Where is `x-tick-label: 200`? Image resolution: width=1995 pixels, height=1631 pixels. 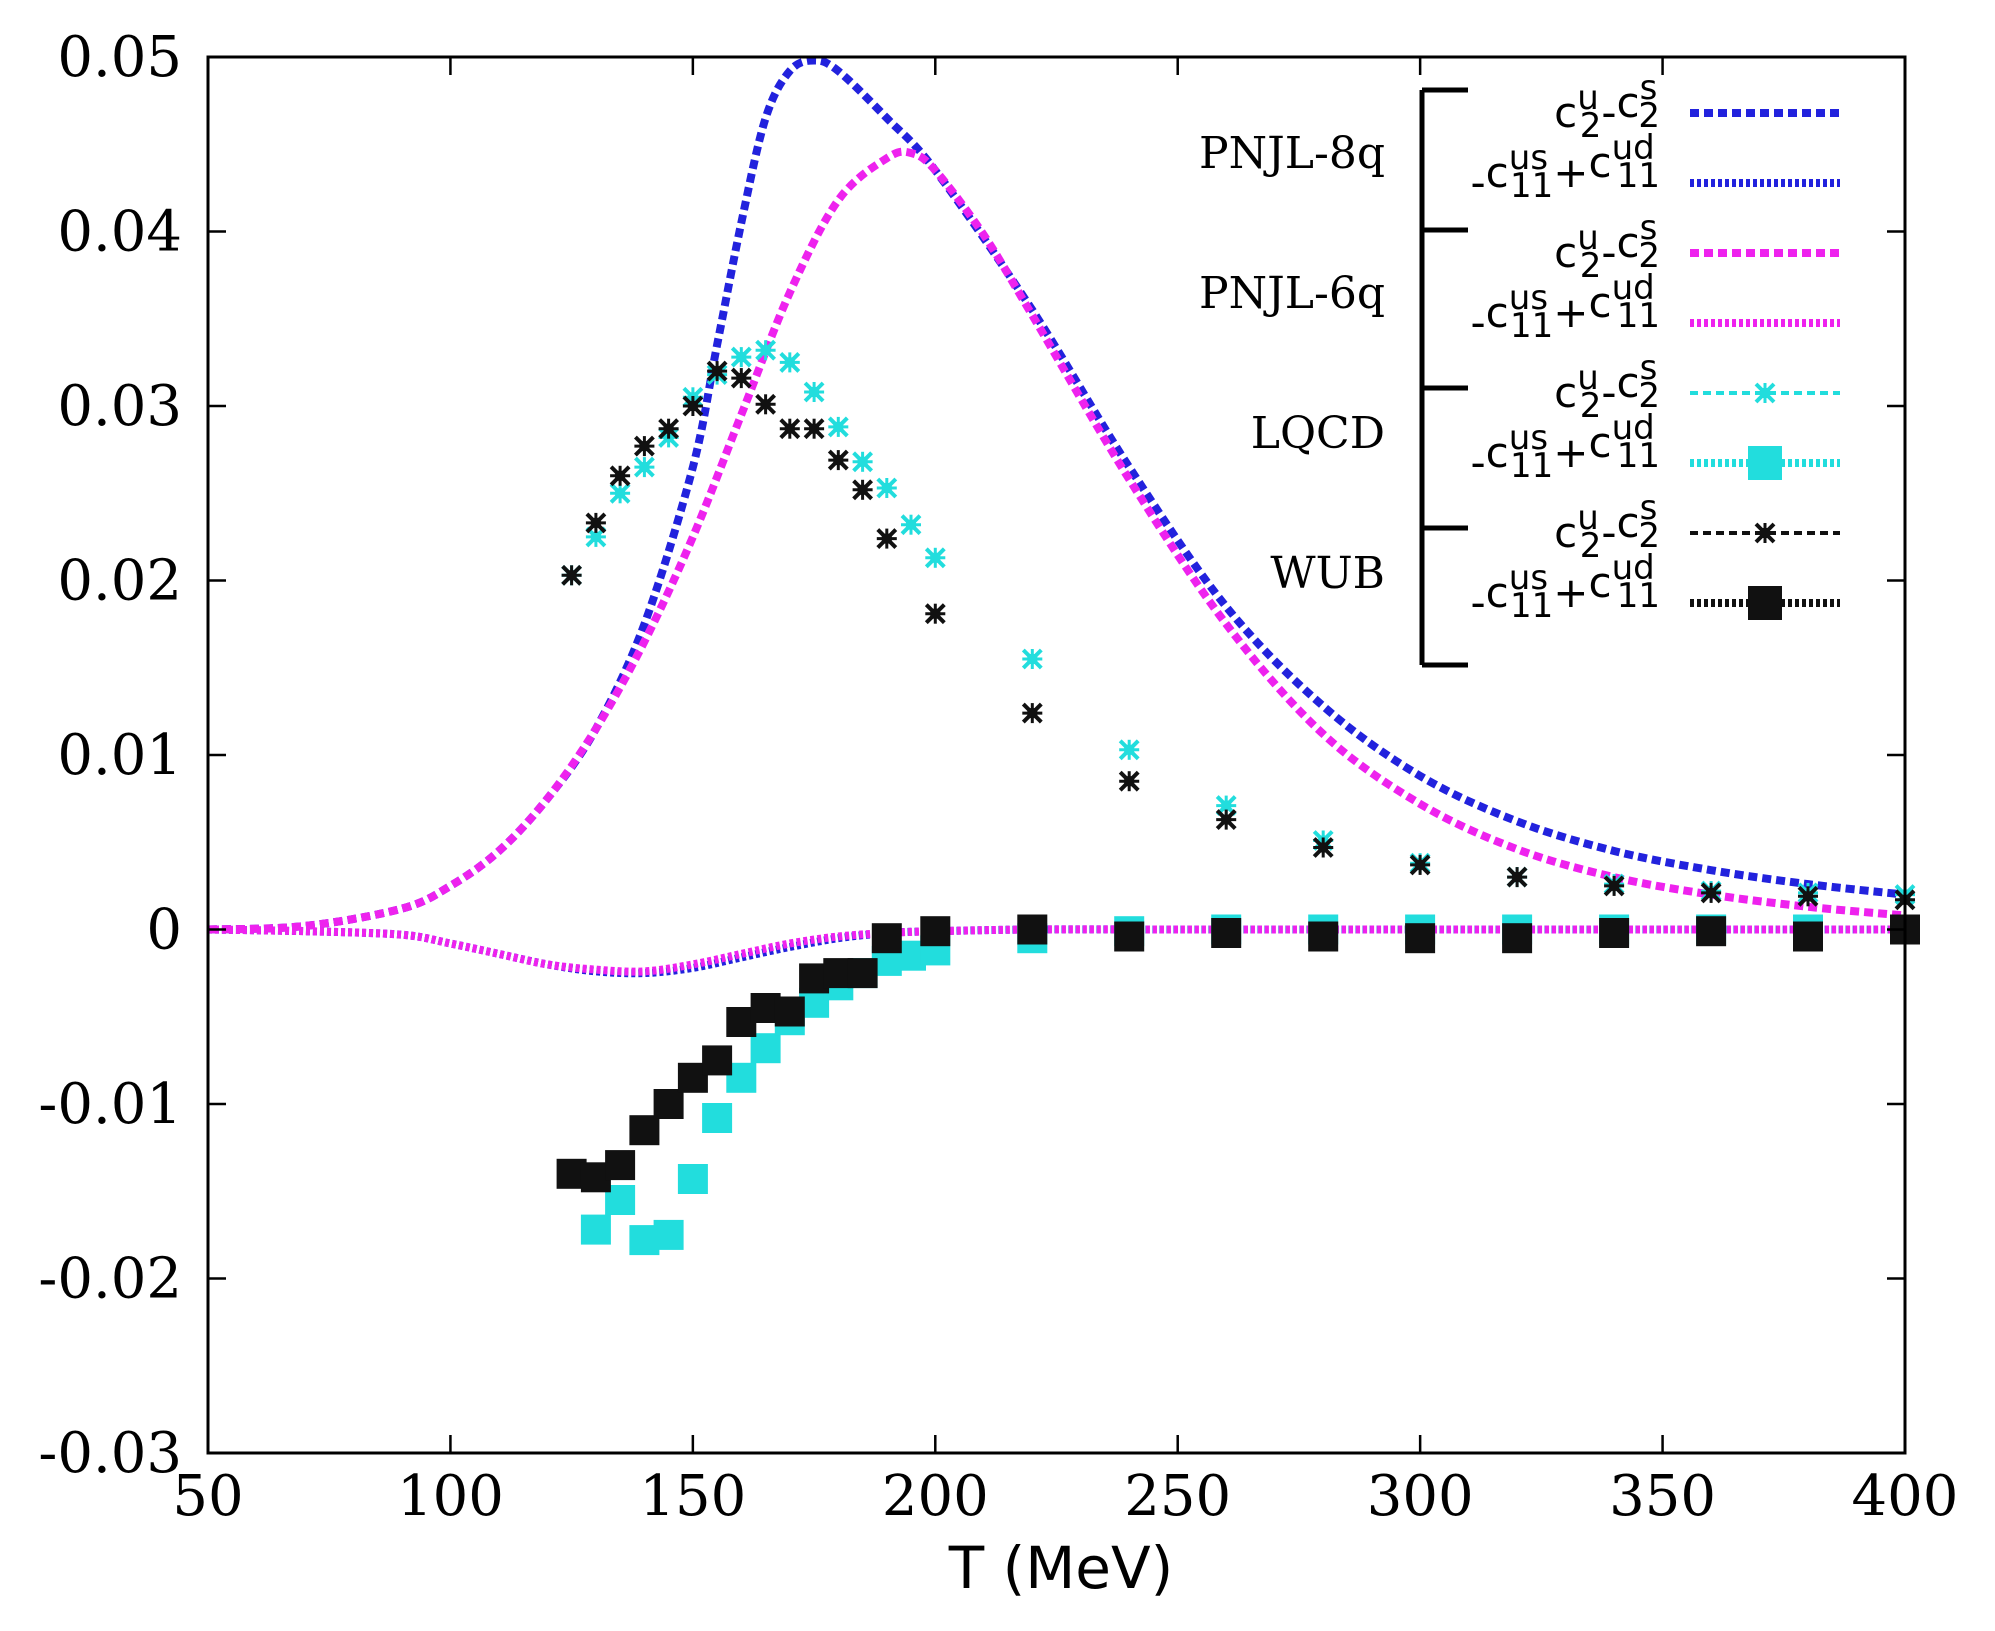
x-tick-label: 200 is located at coordinates (935, 1496).